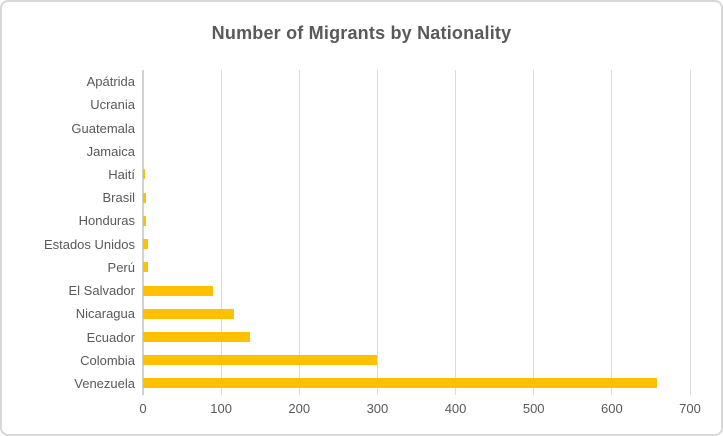 The image size is (723, 436). What do you see at coordinates (533, 408) in the screenshot?
I see `x-tick-label: 500` at bounding box center [533, 408].